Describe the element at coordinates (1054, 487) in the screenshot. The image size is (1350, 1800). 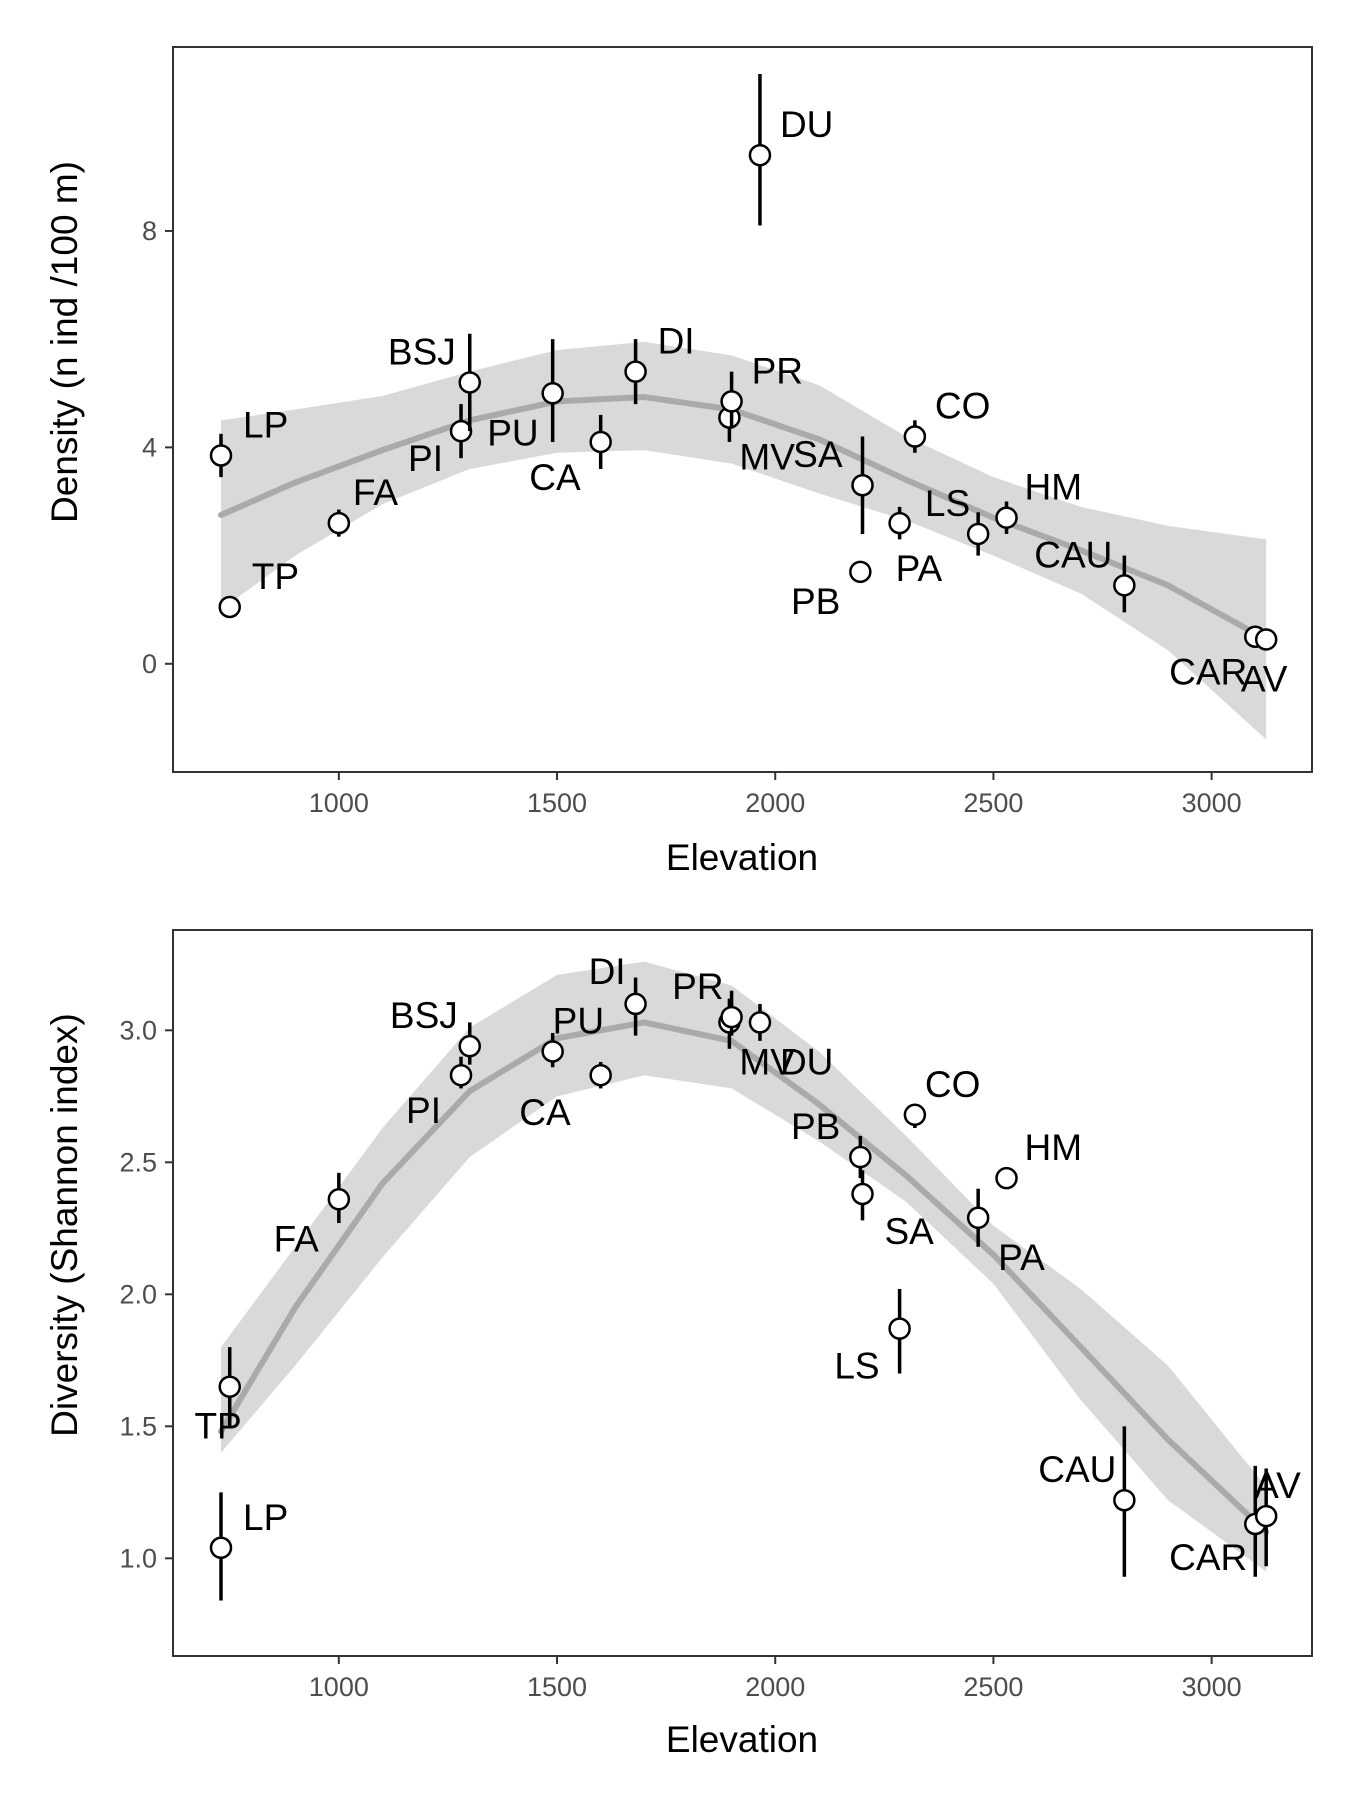
I see `point-label-hm: HM` at that location.